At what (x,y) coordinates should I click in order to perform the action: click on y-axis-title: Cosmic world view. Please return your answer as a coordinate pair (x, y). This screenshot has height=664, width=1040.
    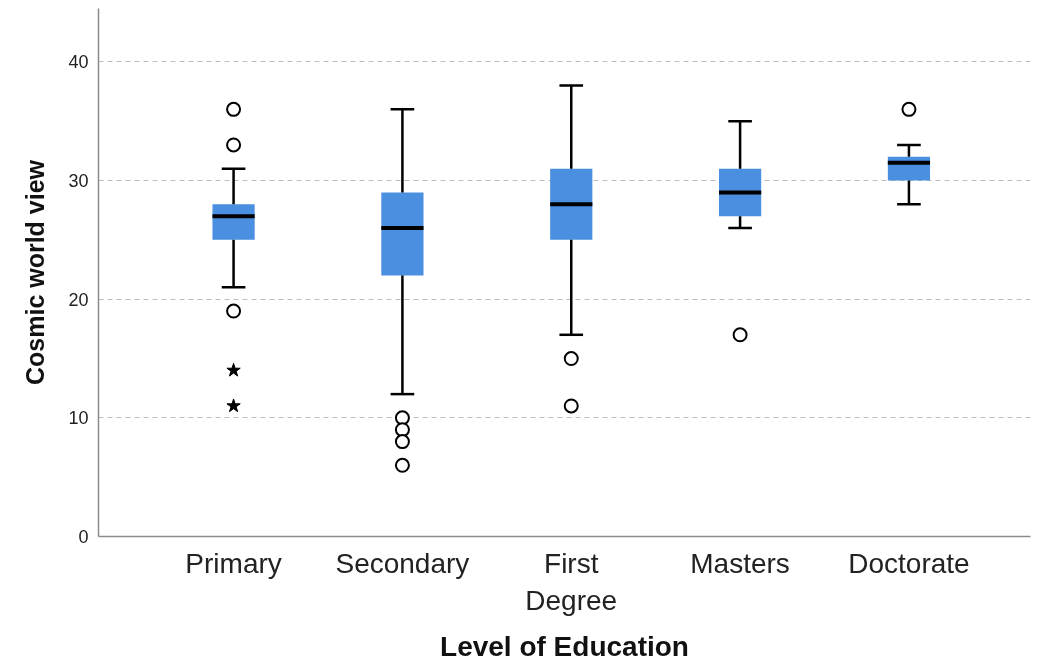
    Looking at the image, I should click on (35, 272).